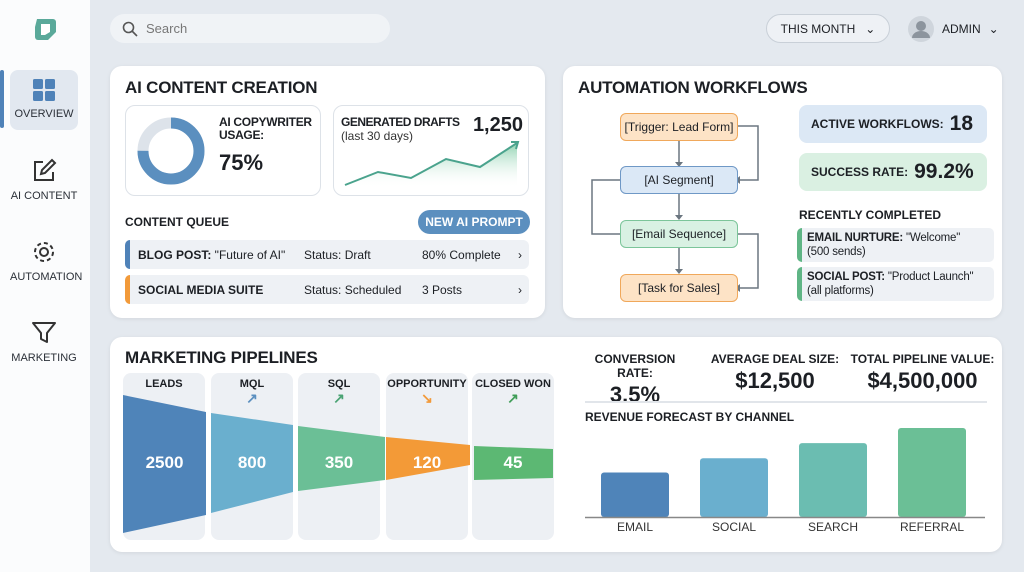 The width and height of the screenshot is (1024, 572). I want to click on stage-label: CLOSED WON, so click(513, 384).